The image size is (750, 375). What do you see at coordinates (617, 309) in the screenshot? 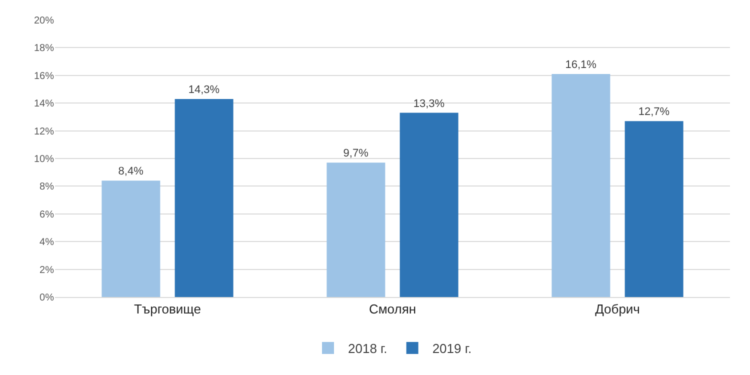
I see `x-tick-label: Добрич` at bounding box center [617, 309].